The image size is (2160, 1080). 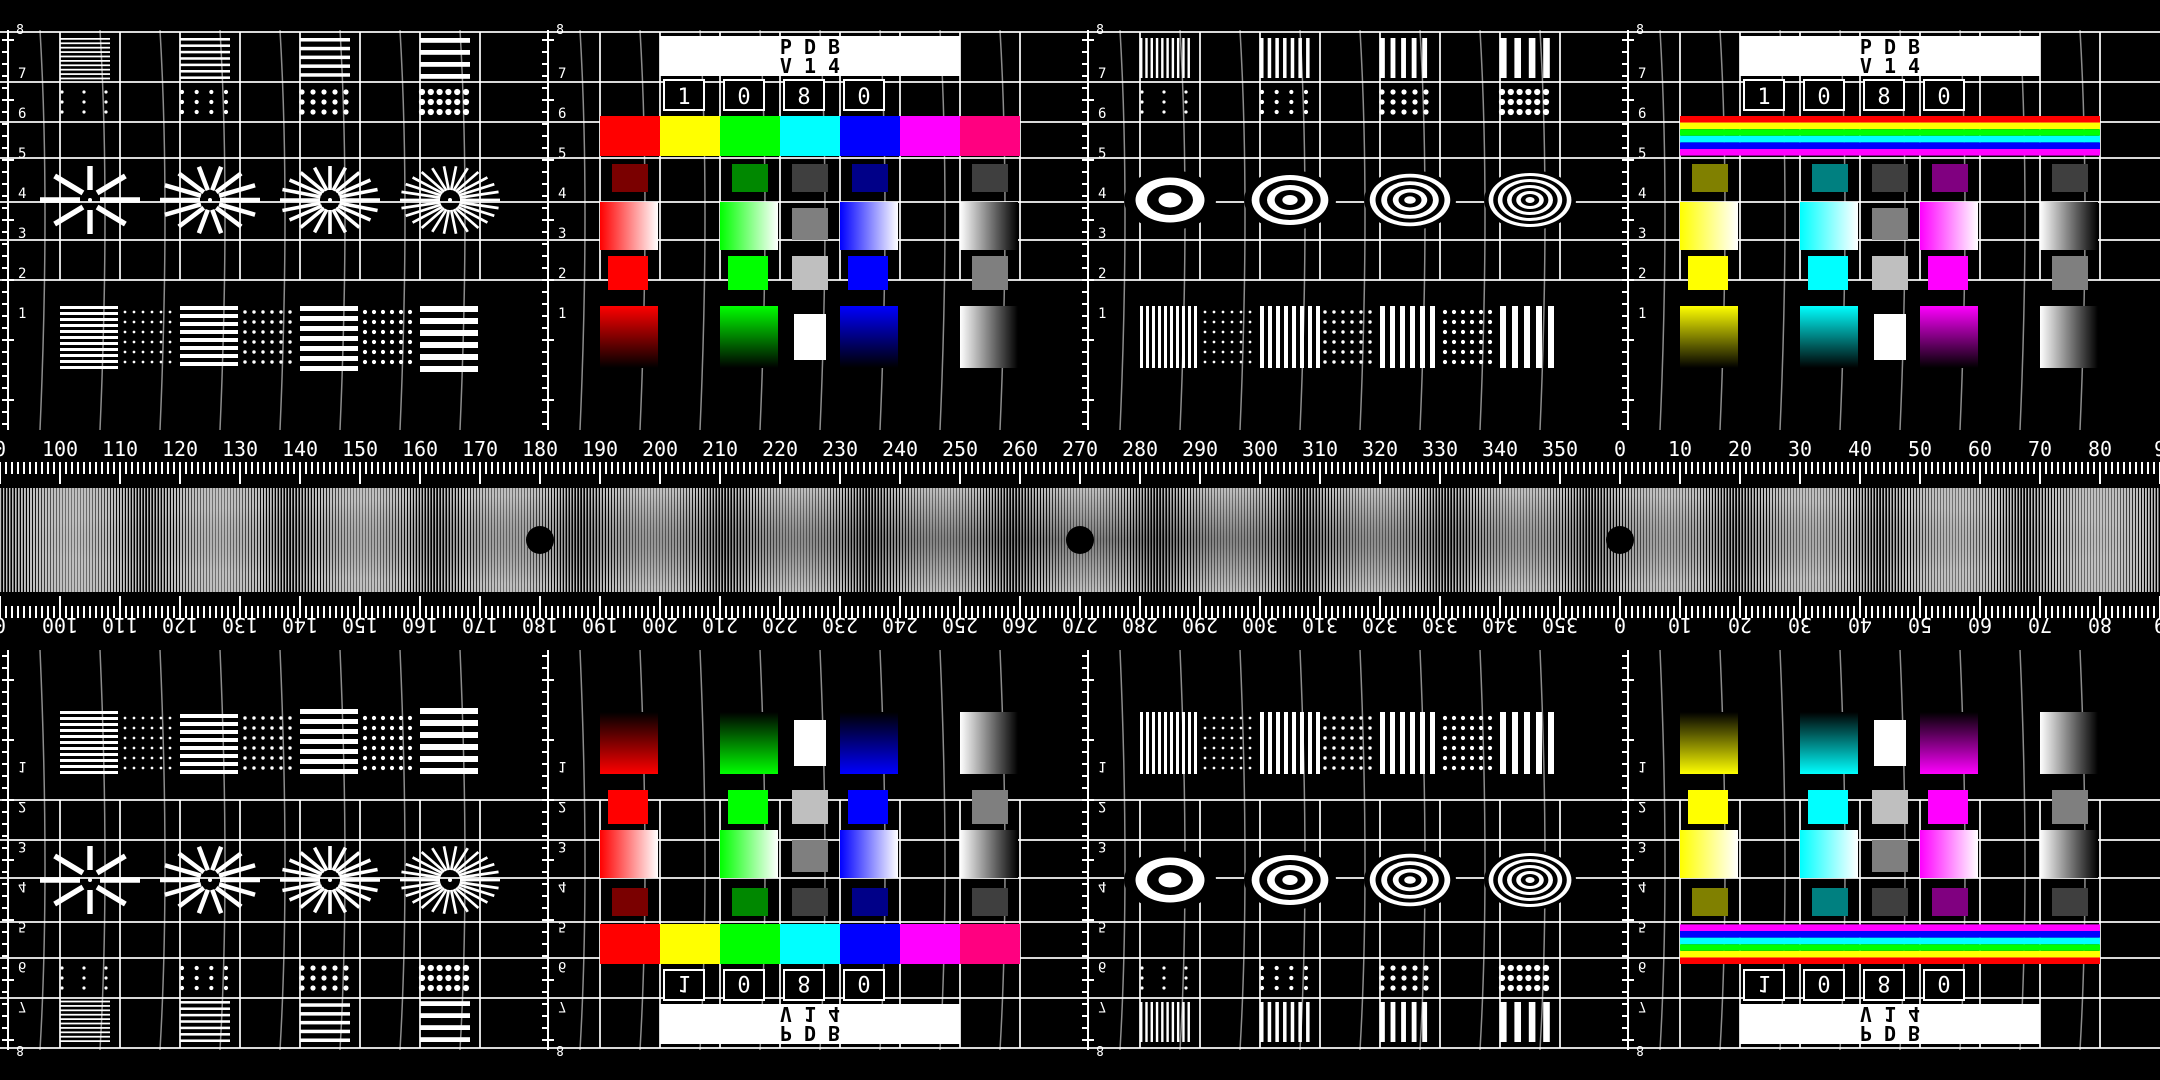 I want to click on scale-label: 20, so click(x=1740, y=449).